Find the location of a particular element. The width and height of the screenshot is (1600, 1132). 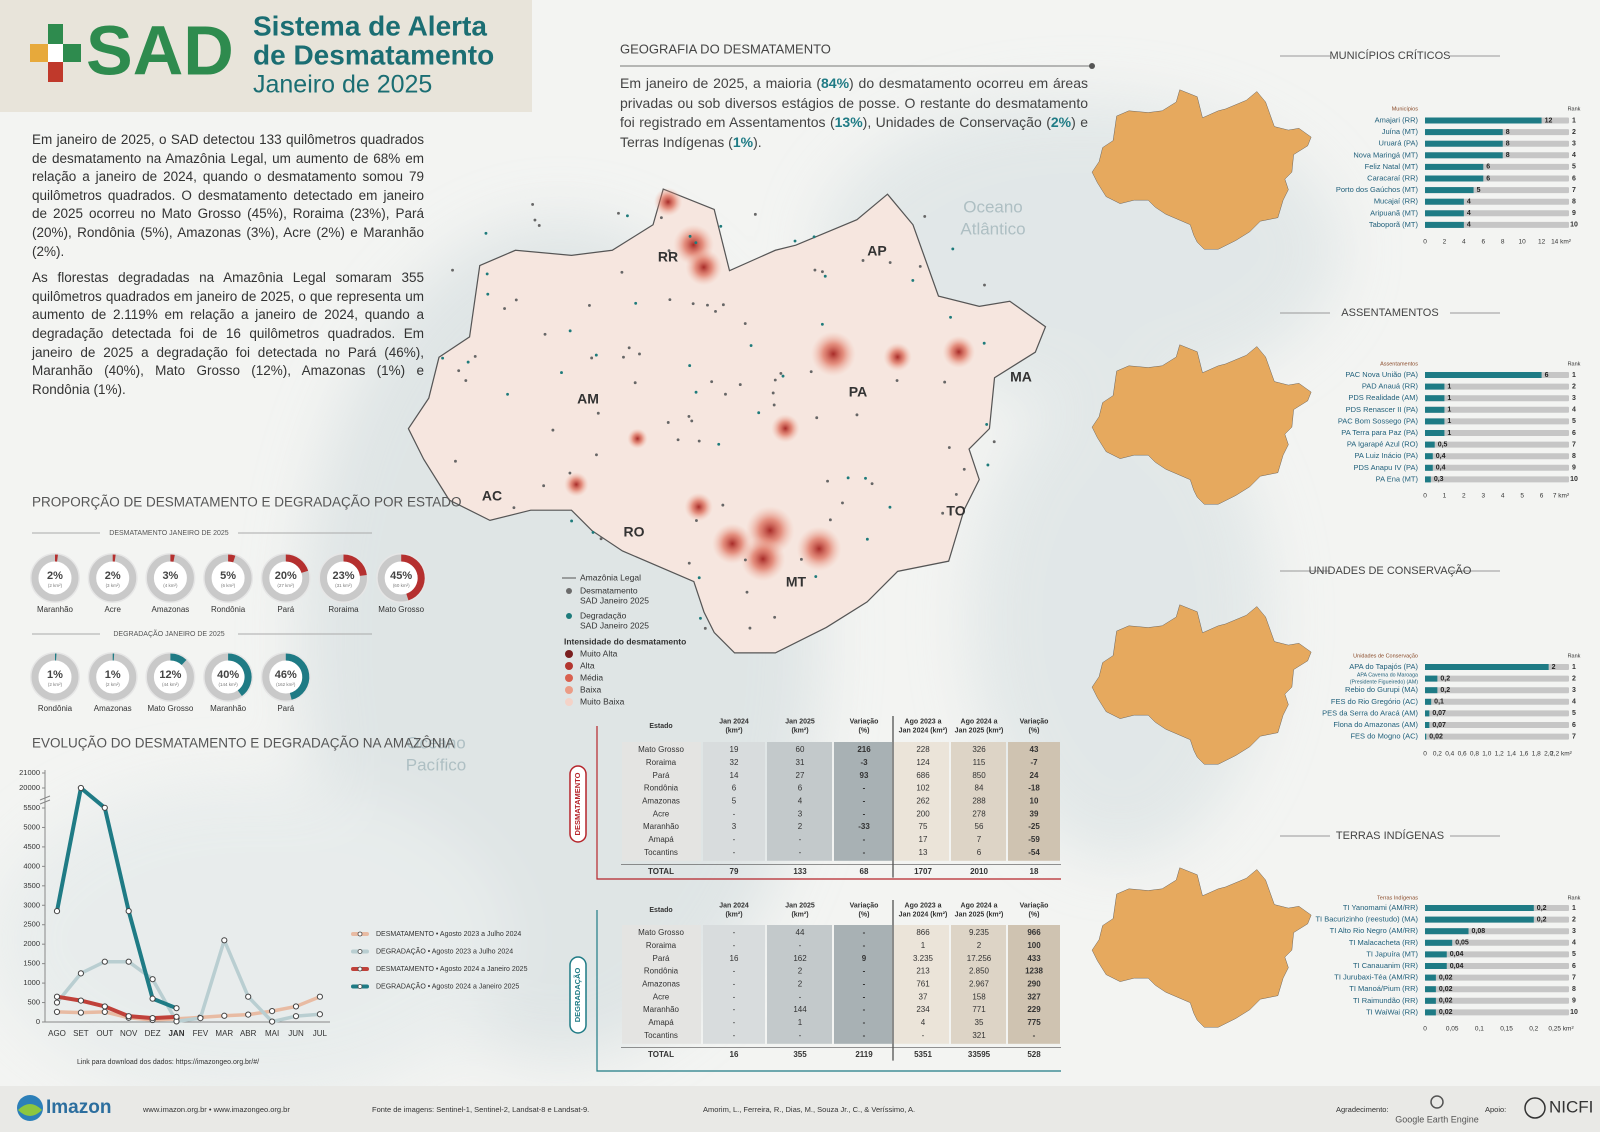

table-total: 1707 is located at coordinates (923, 871).